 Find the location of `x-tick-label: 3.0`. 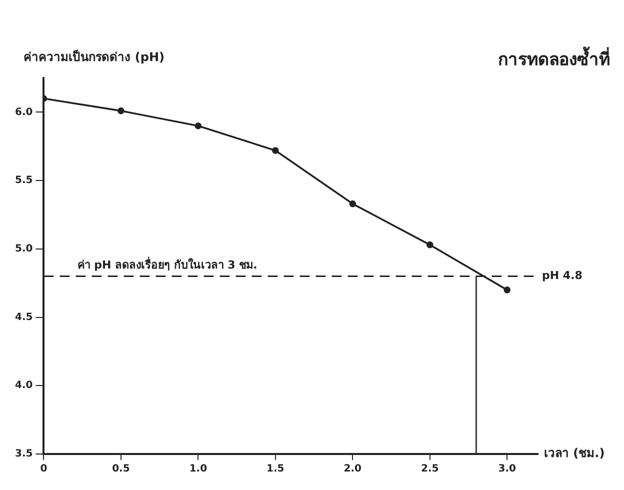

x-tick-label: 3.0 is located at coordinates (507, 469).